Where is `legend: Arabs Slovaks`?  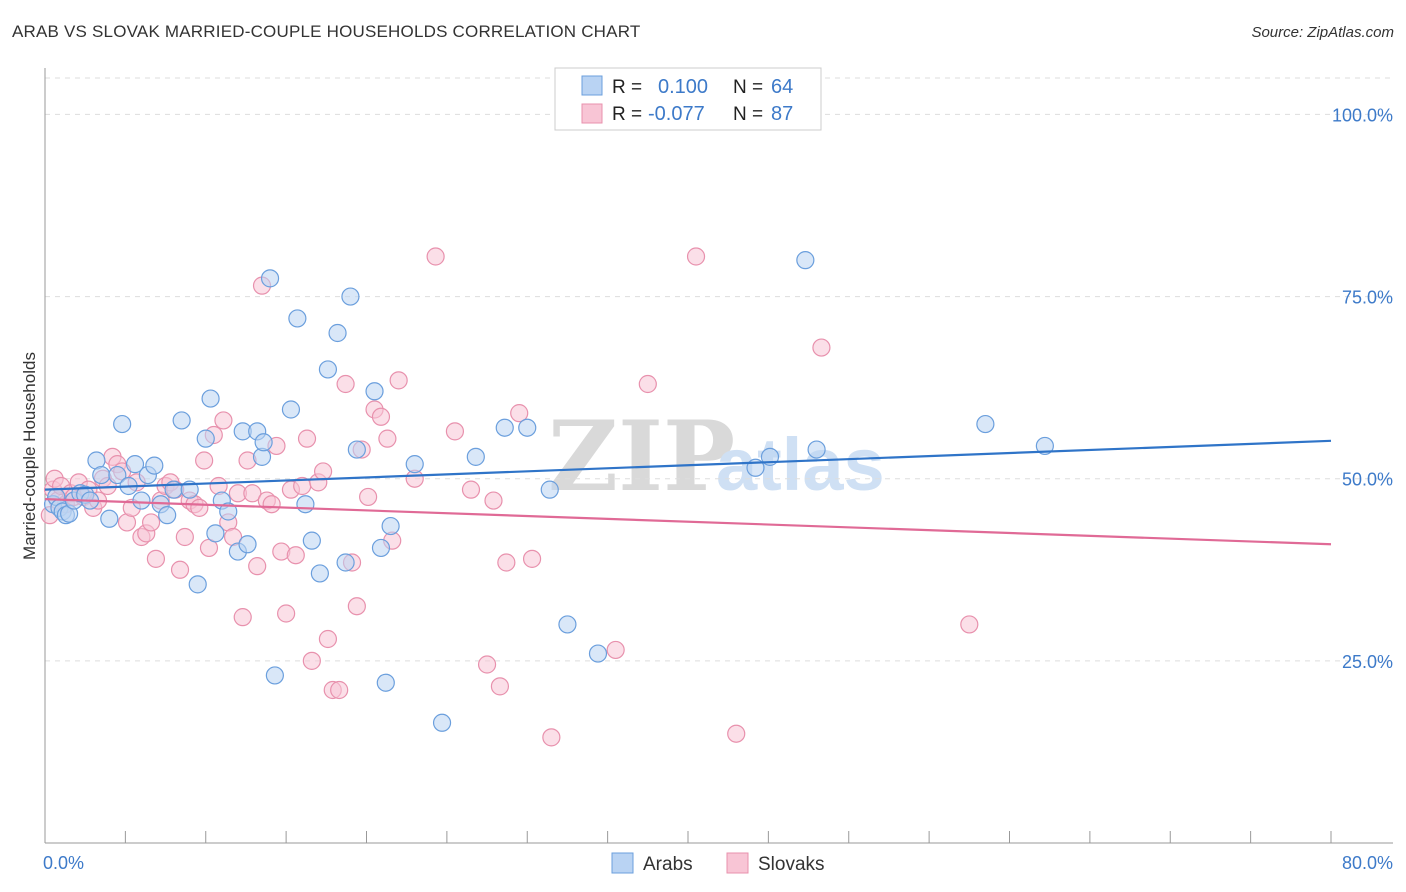
legend: Arabs Slovaks is located at coordinates (718, 863).